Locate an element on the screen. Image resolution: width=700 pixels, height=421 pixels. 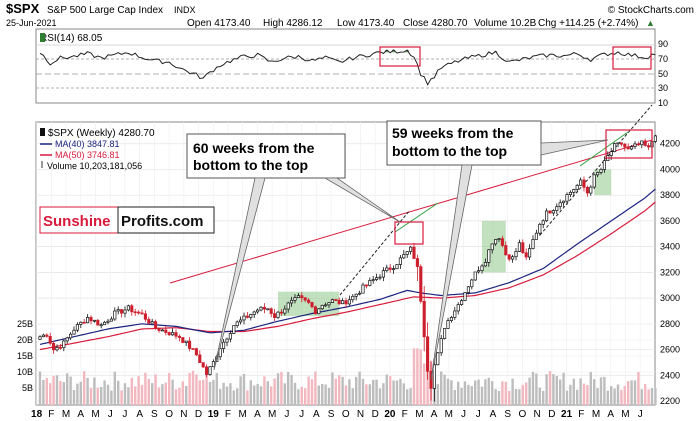
rsi-label: RSI(14) 68.05 is located at coordinates (71, 38).